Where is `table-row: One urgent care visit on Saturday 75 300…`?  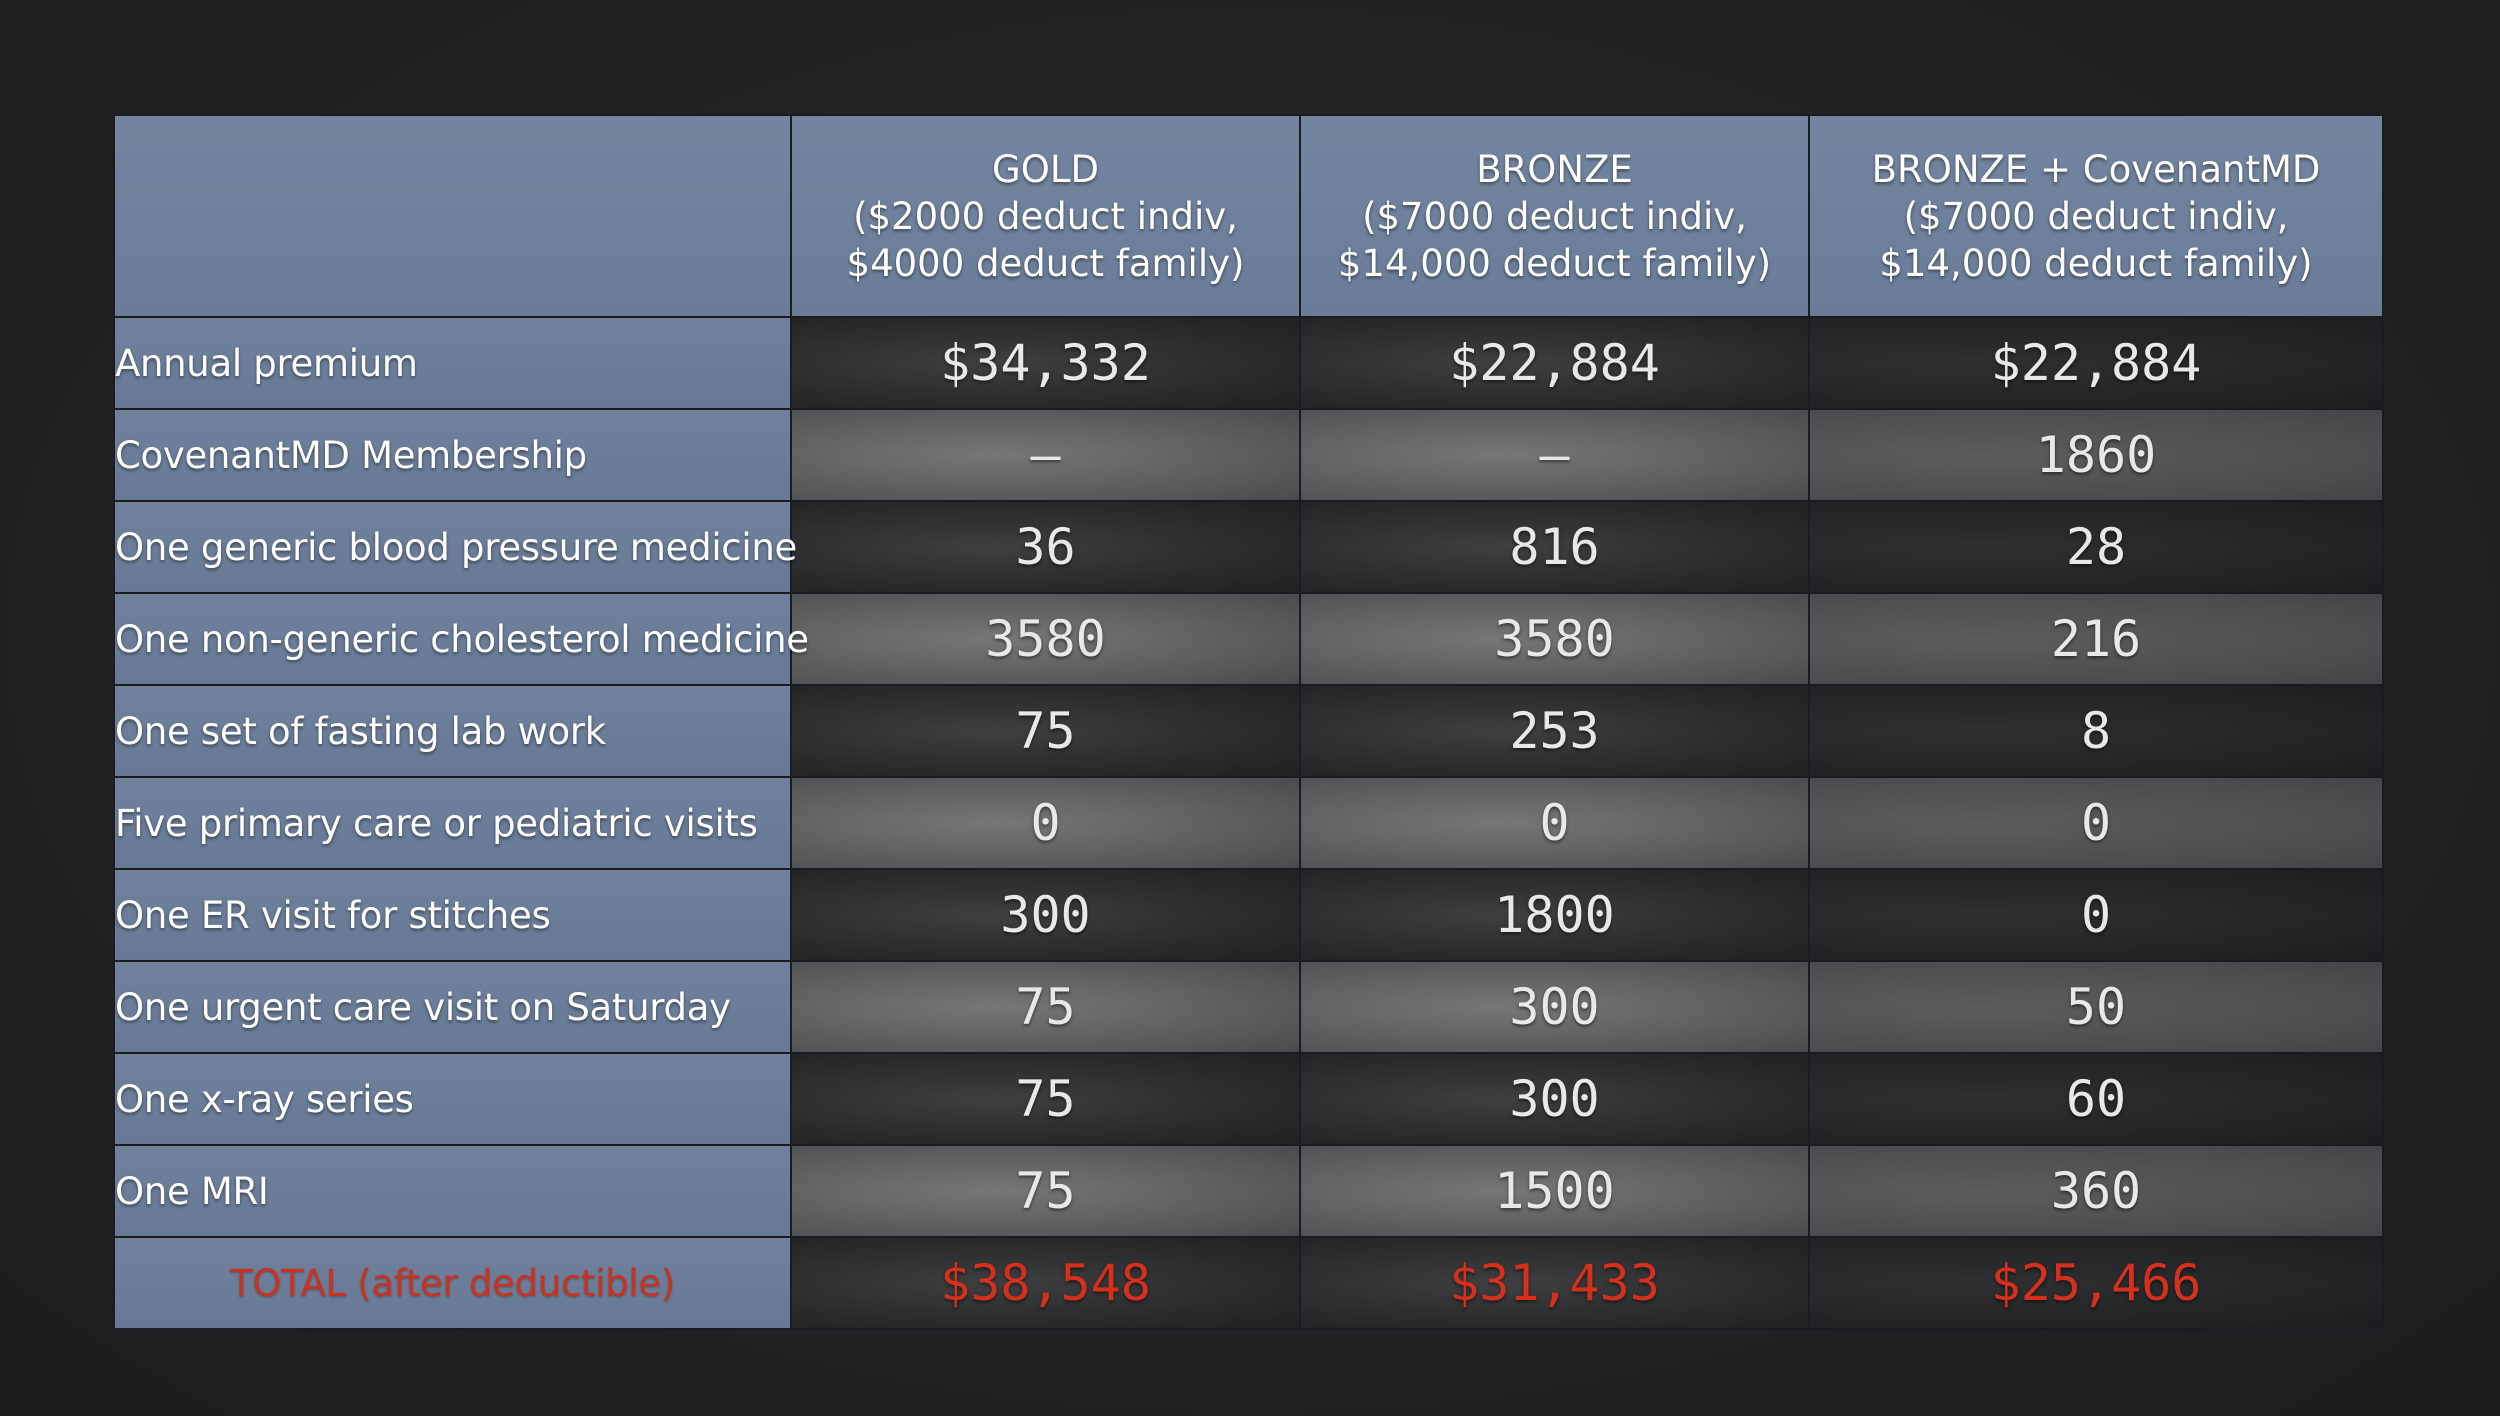
table-row: One urgent care visit on Saturday 75 300… is located at coordinates (1248, 1007).